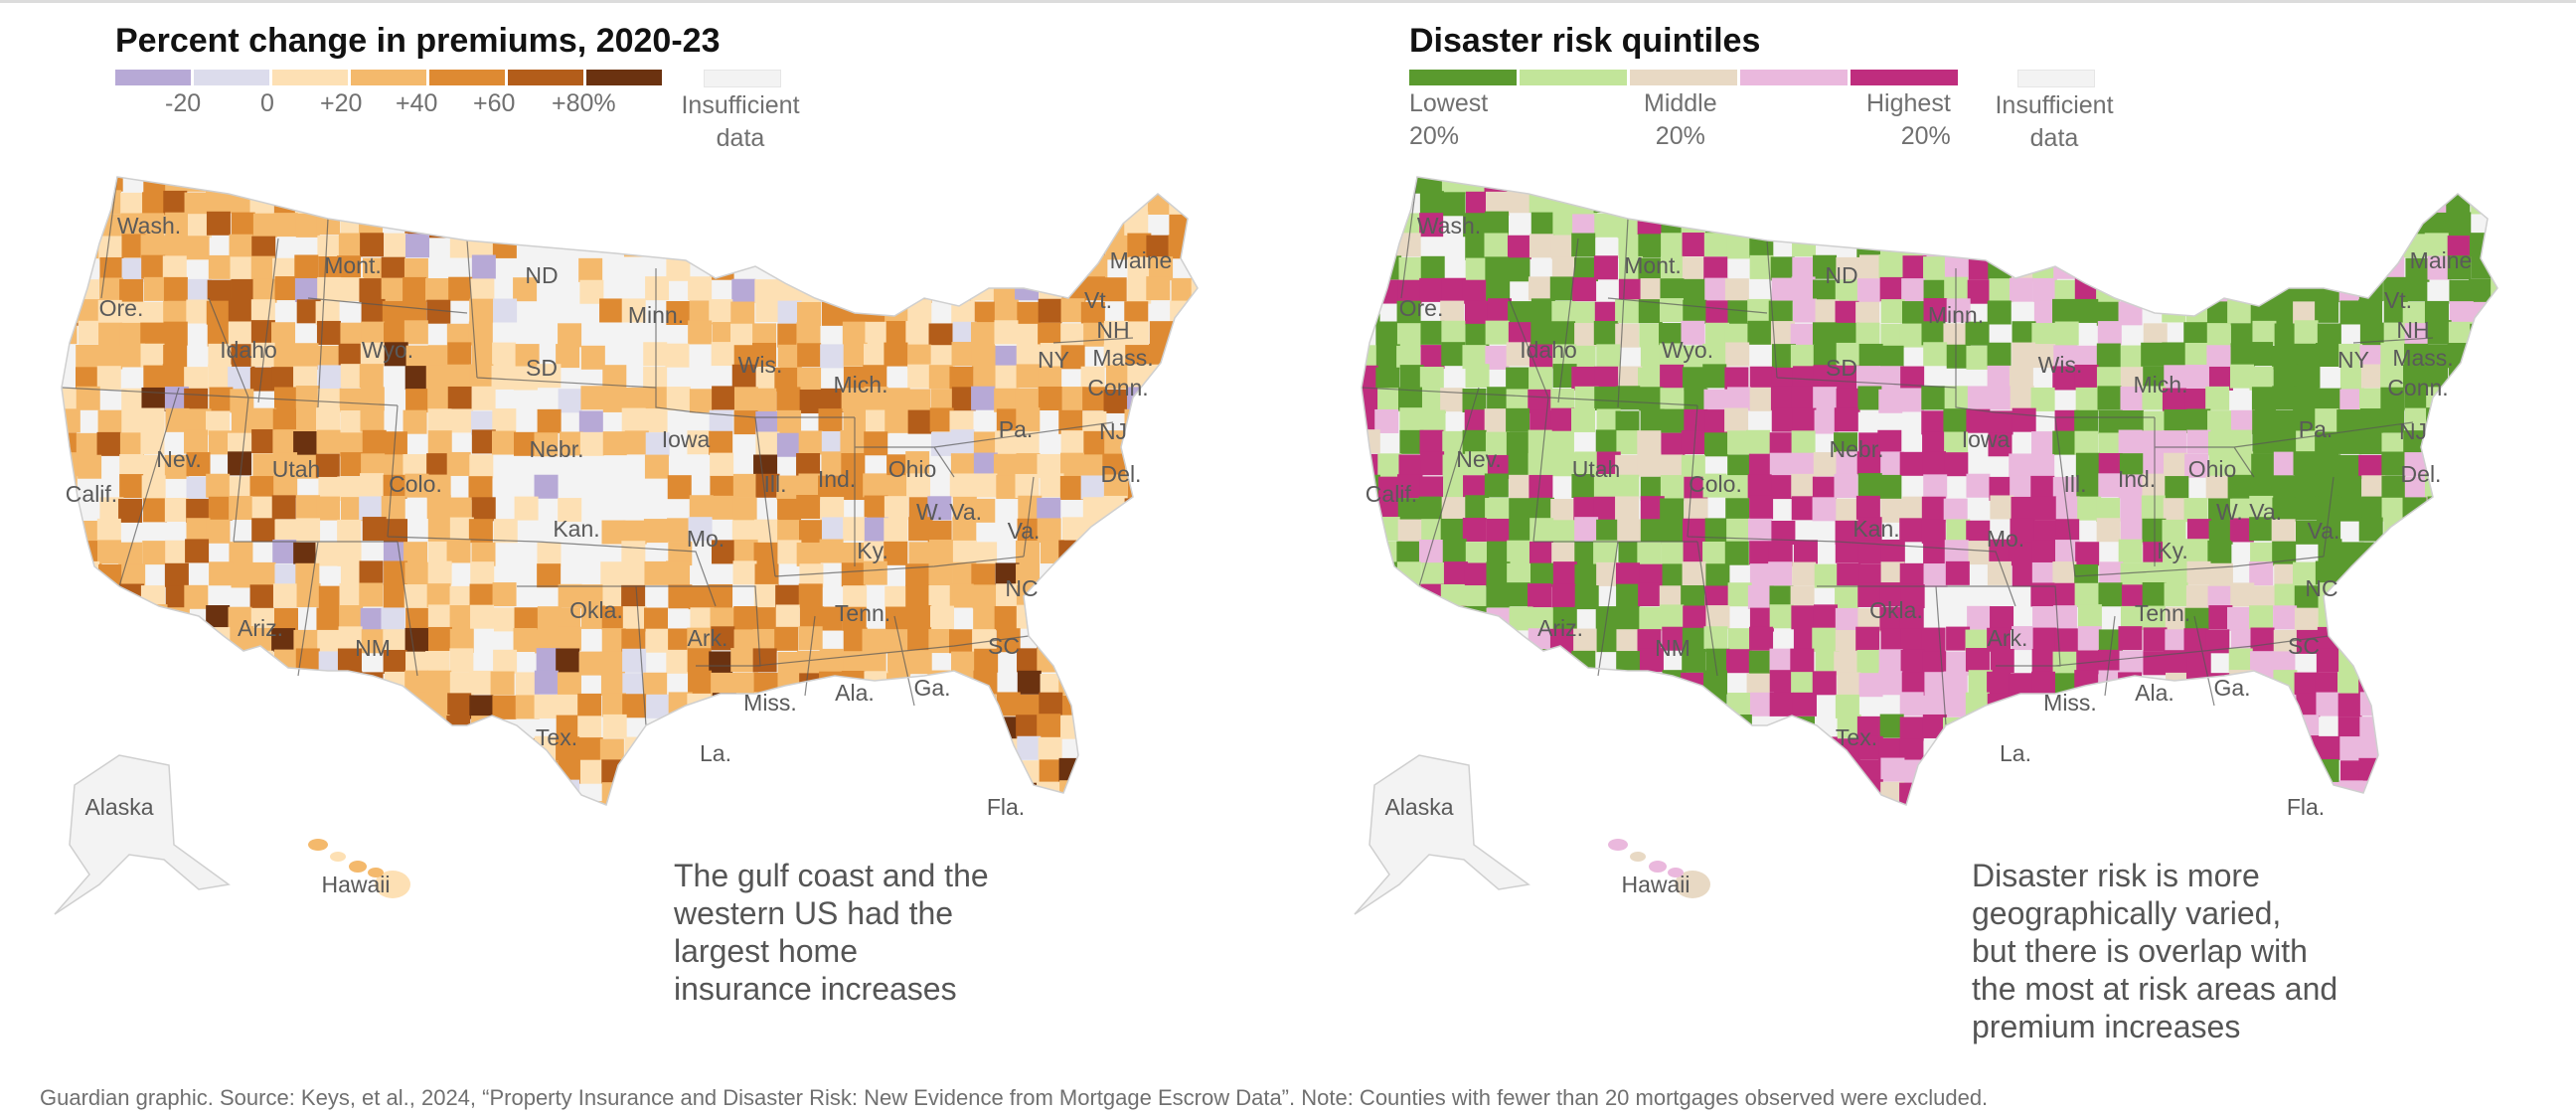 This screenshot has height=1115, width=2576. I want to click on legend-label-middle: Middle 20%, so click(1680, 119).